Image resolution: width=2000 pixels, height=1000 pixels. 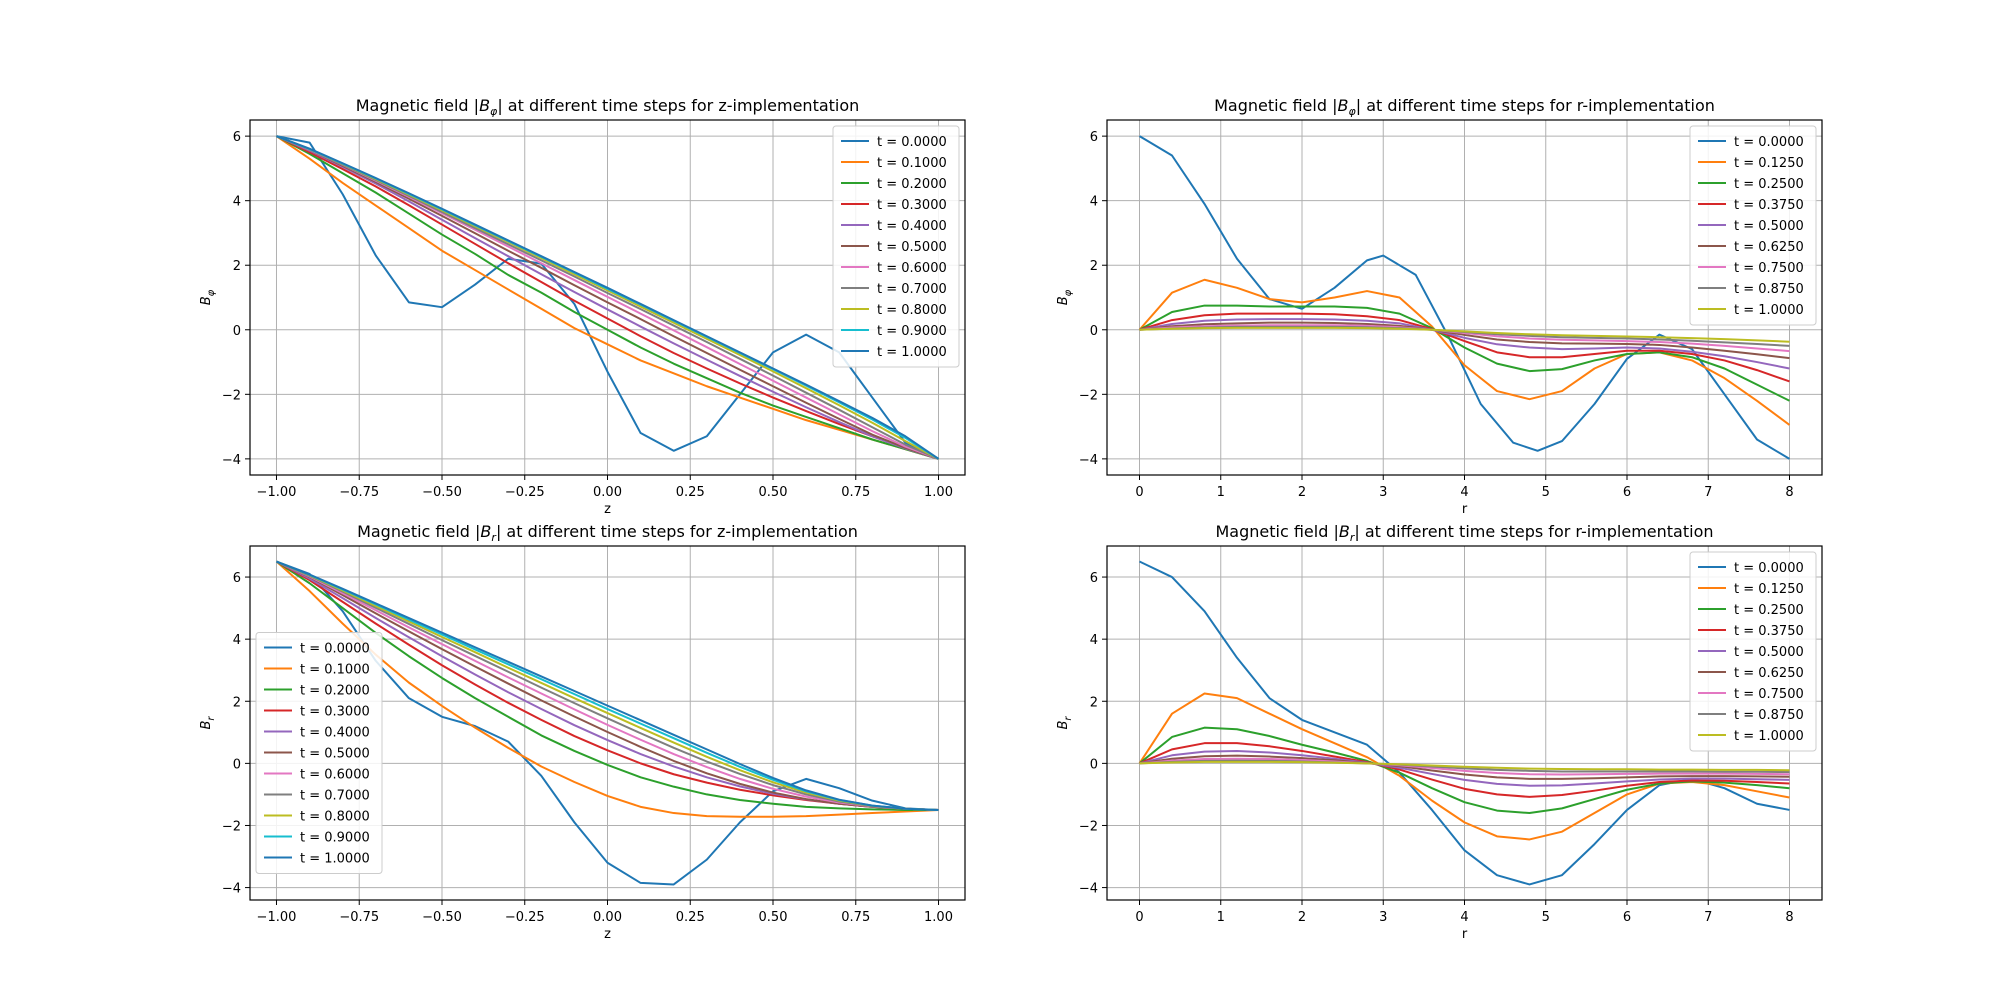 What do you see at coordinates (1769, 610) in the screenshot?
I see `legend-label: t = 0.2500` at bounding box center [1769, 610].